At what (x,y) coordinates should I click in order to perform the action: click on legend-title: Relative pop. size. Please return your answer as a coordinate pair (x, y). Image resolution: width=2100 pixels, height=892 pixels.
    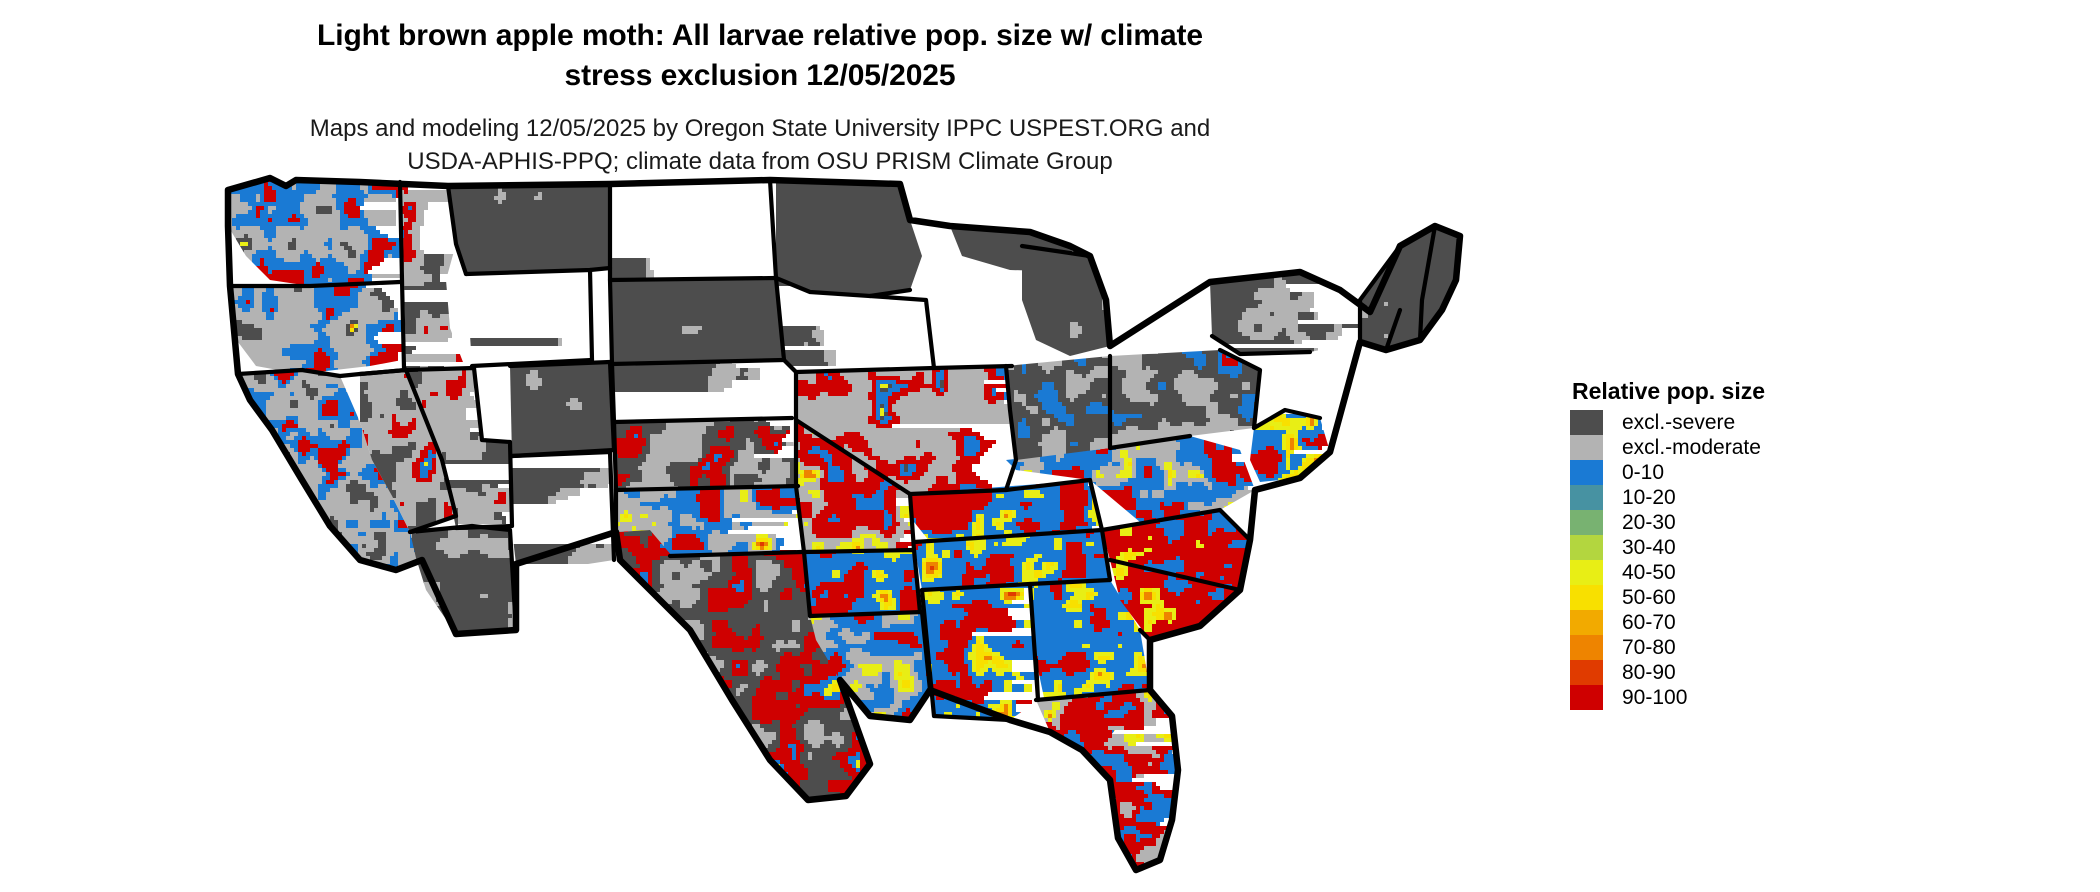
    Looking at the image, I should click on (1669, 391).